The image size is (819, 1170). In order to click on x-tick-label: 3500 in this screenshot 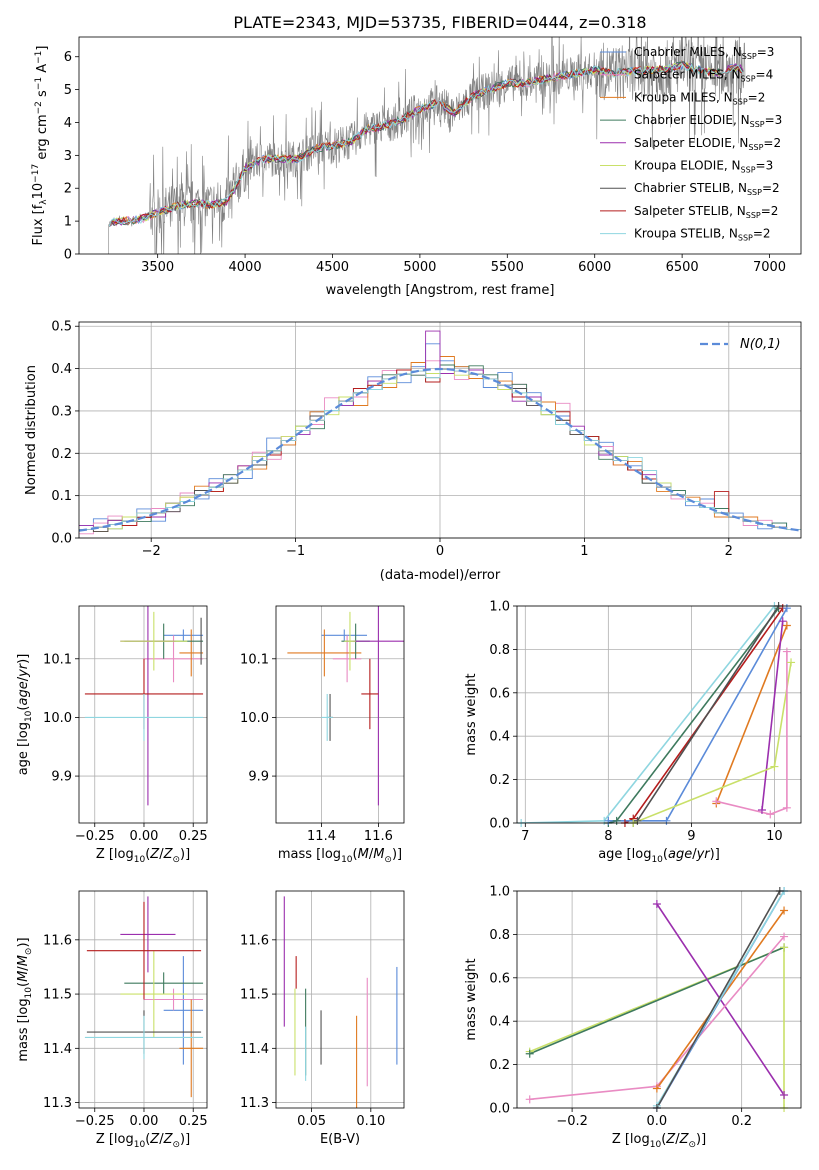, I will do `click(157, 267)`.